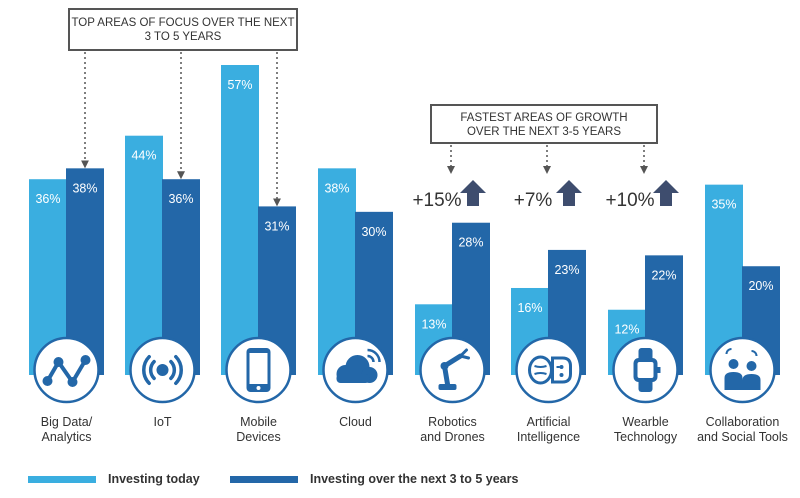 The image size is (800, 498). Describe the element at coordinates (154, 479) in the screenshot. I see `legend-label-today: Investing today` at that location.